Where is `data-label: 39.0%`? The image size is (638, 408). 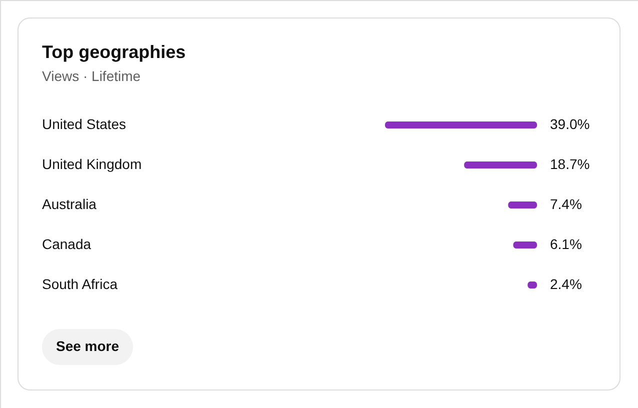 data-label: 39.0% is located at coordinates (570, 124).